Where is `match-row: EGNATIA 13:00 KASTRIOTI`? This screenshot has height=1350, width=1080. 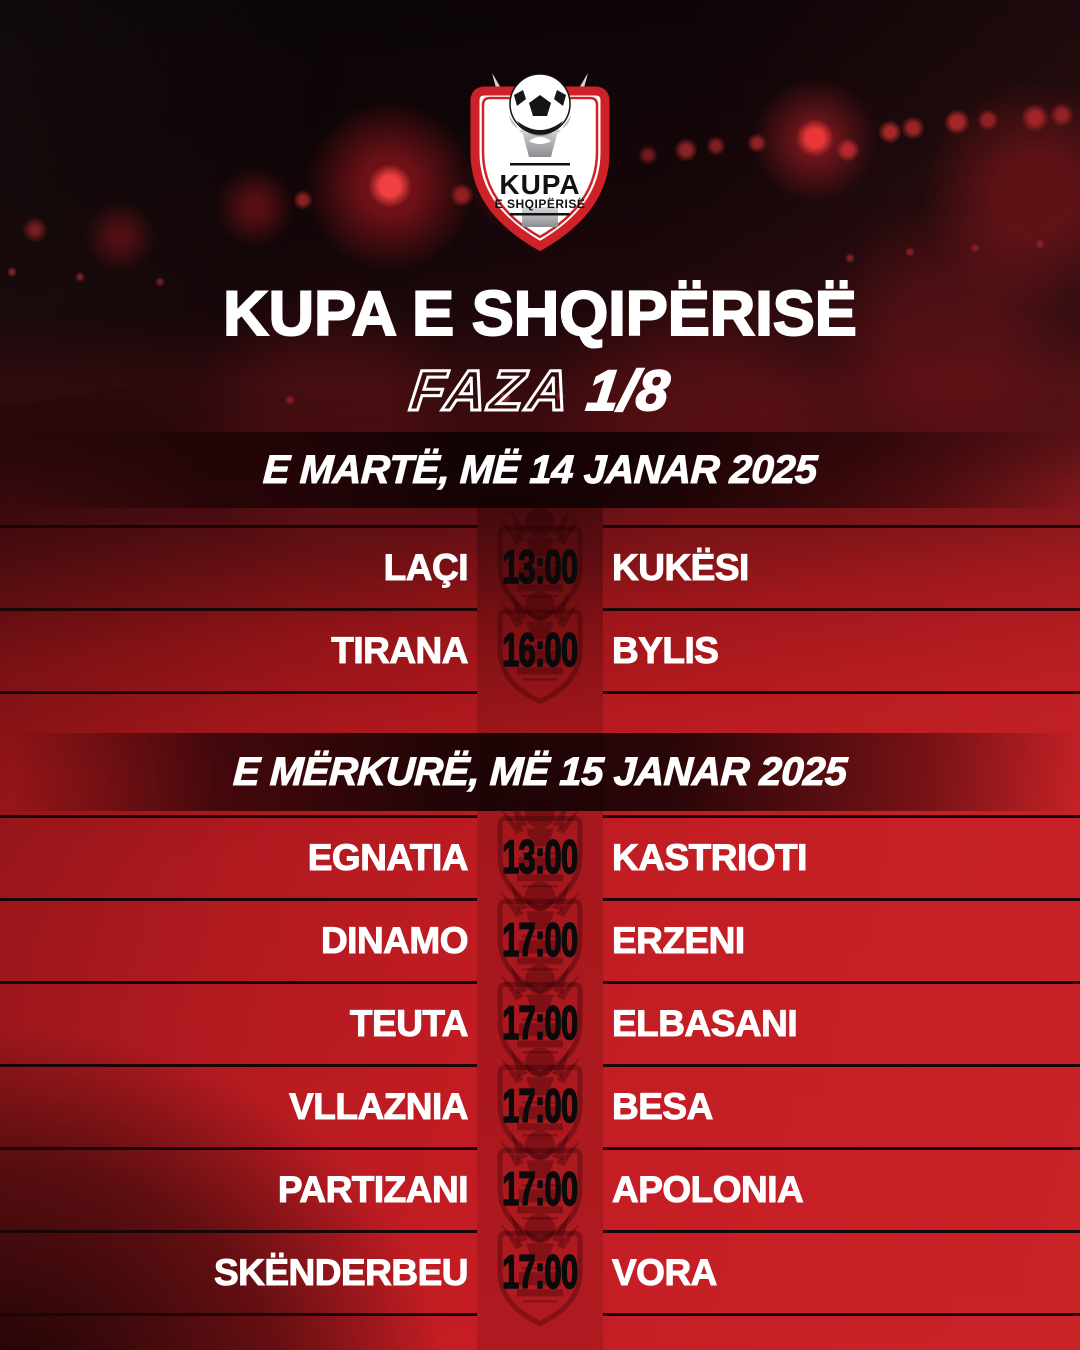 match-row: EGNATIA 13:00 KASTRIOTI is located at coordinates (540, 858).